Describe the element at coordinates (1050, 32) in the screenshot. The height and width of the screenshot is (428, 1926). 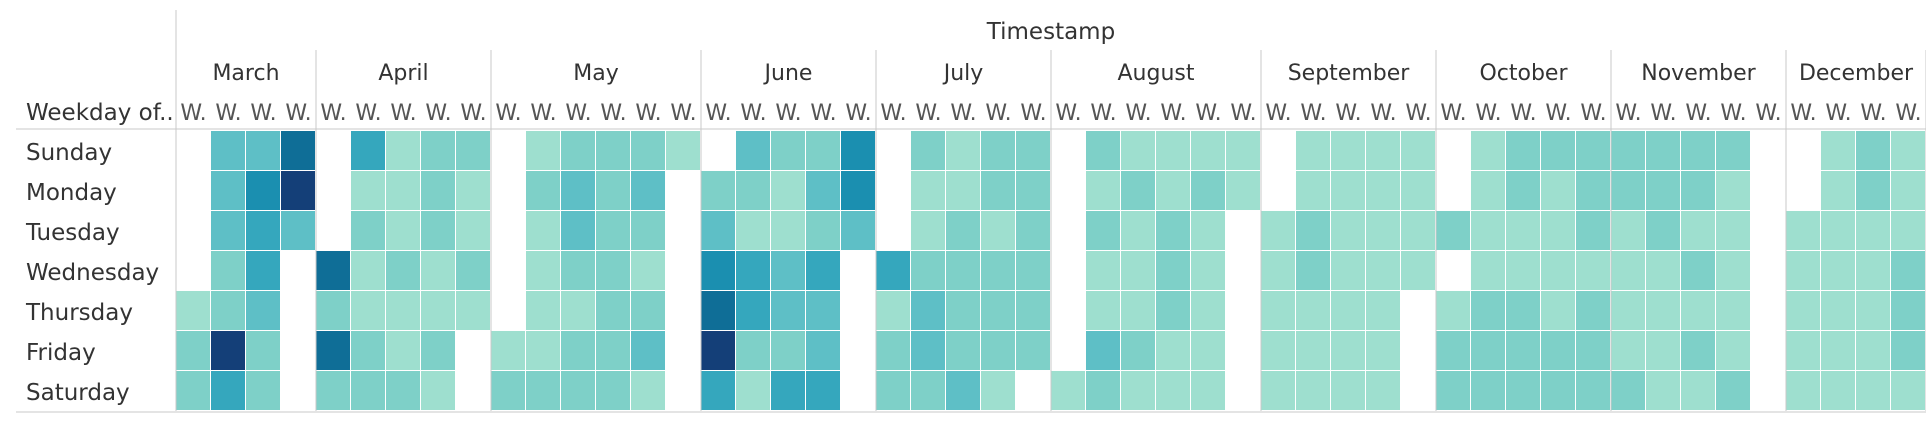
I see `chart-title: Timestamp` at that location.